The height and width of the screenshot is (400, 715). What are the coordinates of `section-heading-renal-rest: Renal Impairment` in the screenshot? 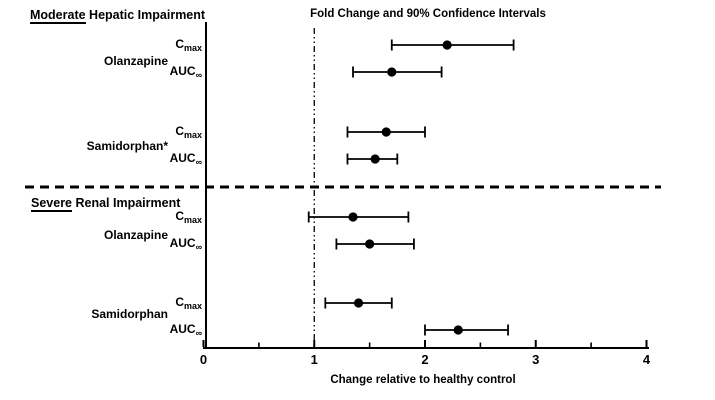 It's located at (126, 203).